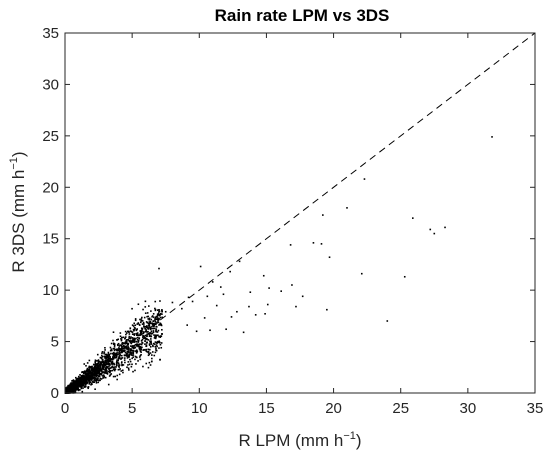 The width and height of the screenshot is (550, 462). I want to click on y-axis-label-close: ), so click(18, 154).